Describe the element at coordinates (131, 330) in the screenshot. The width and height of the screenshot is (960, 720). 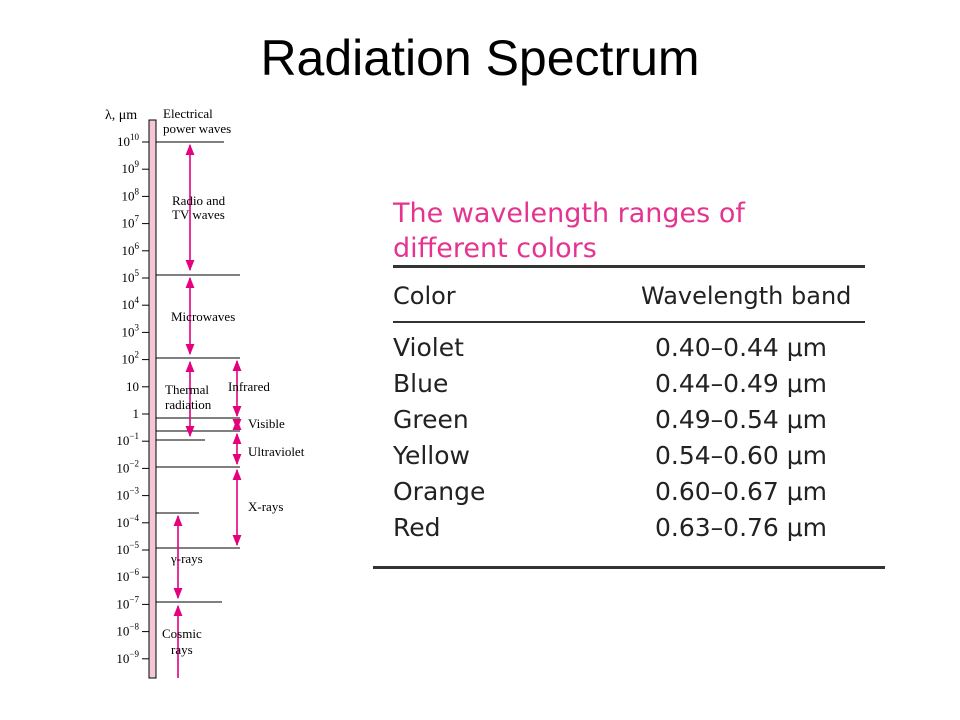
I see `tick-label: 10³` at that location.